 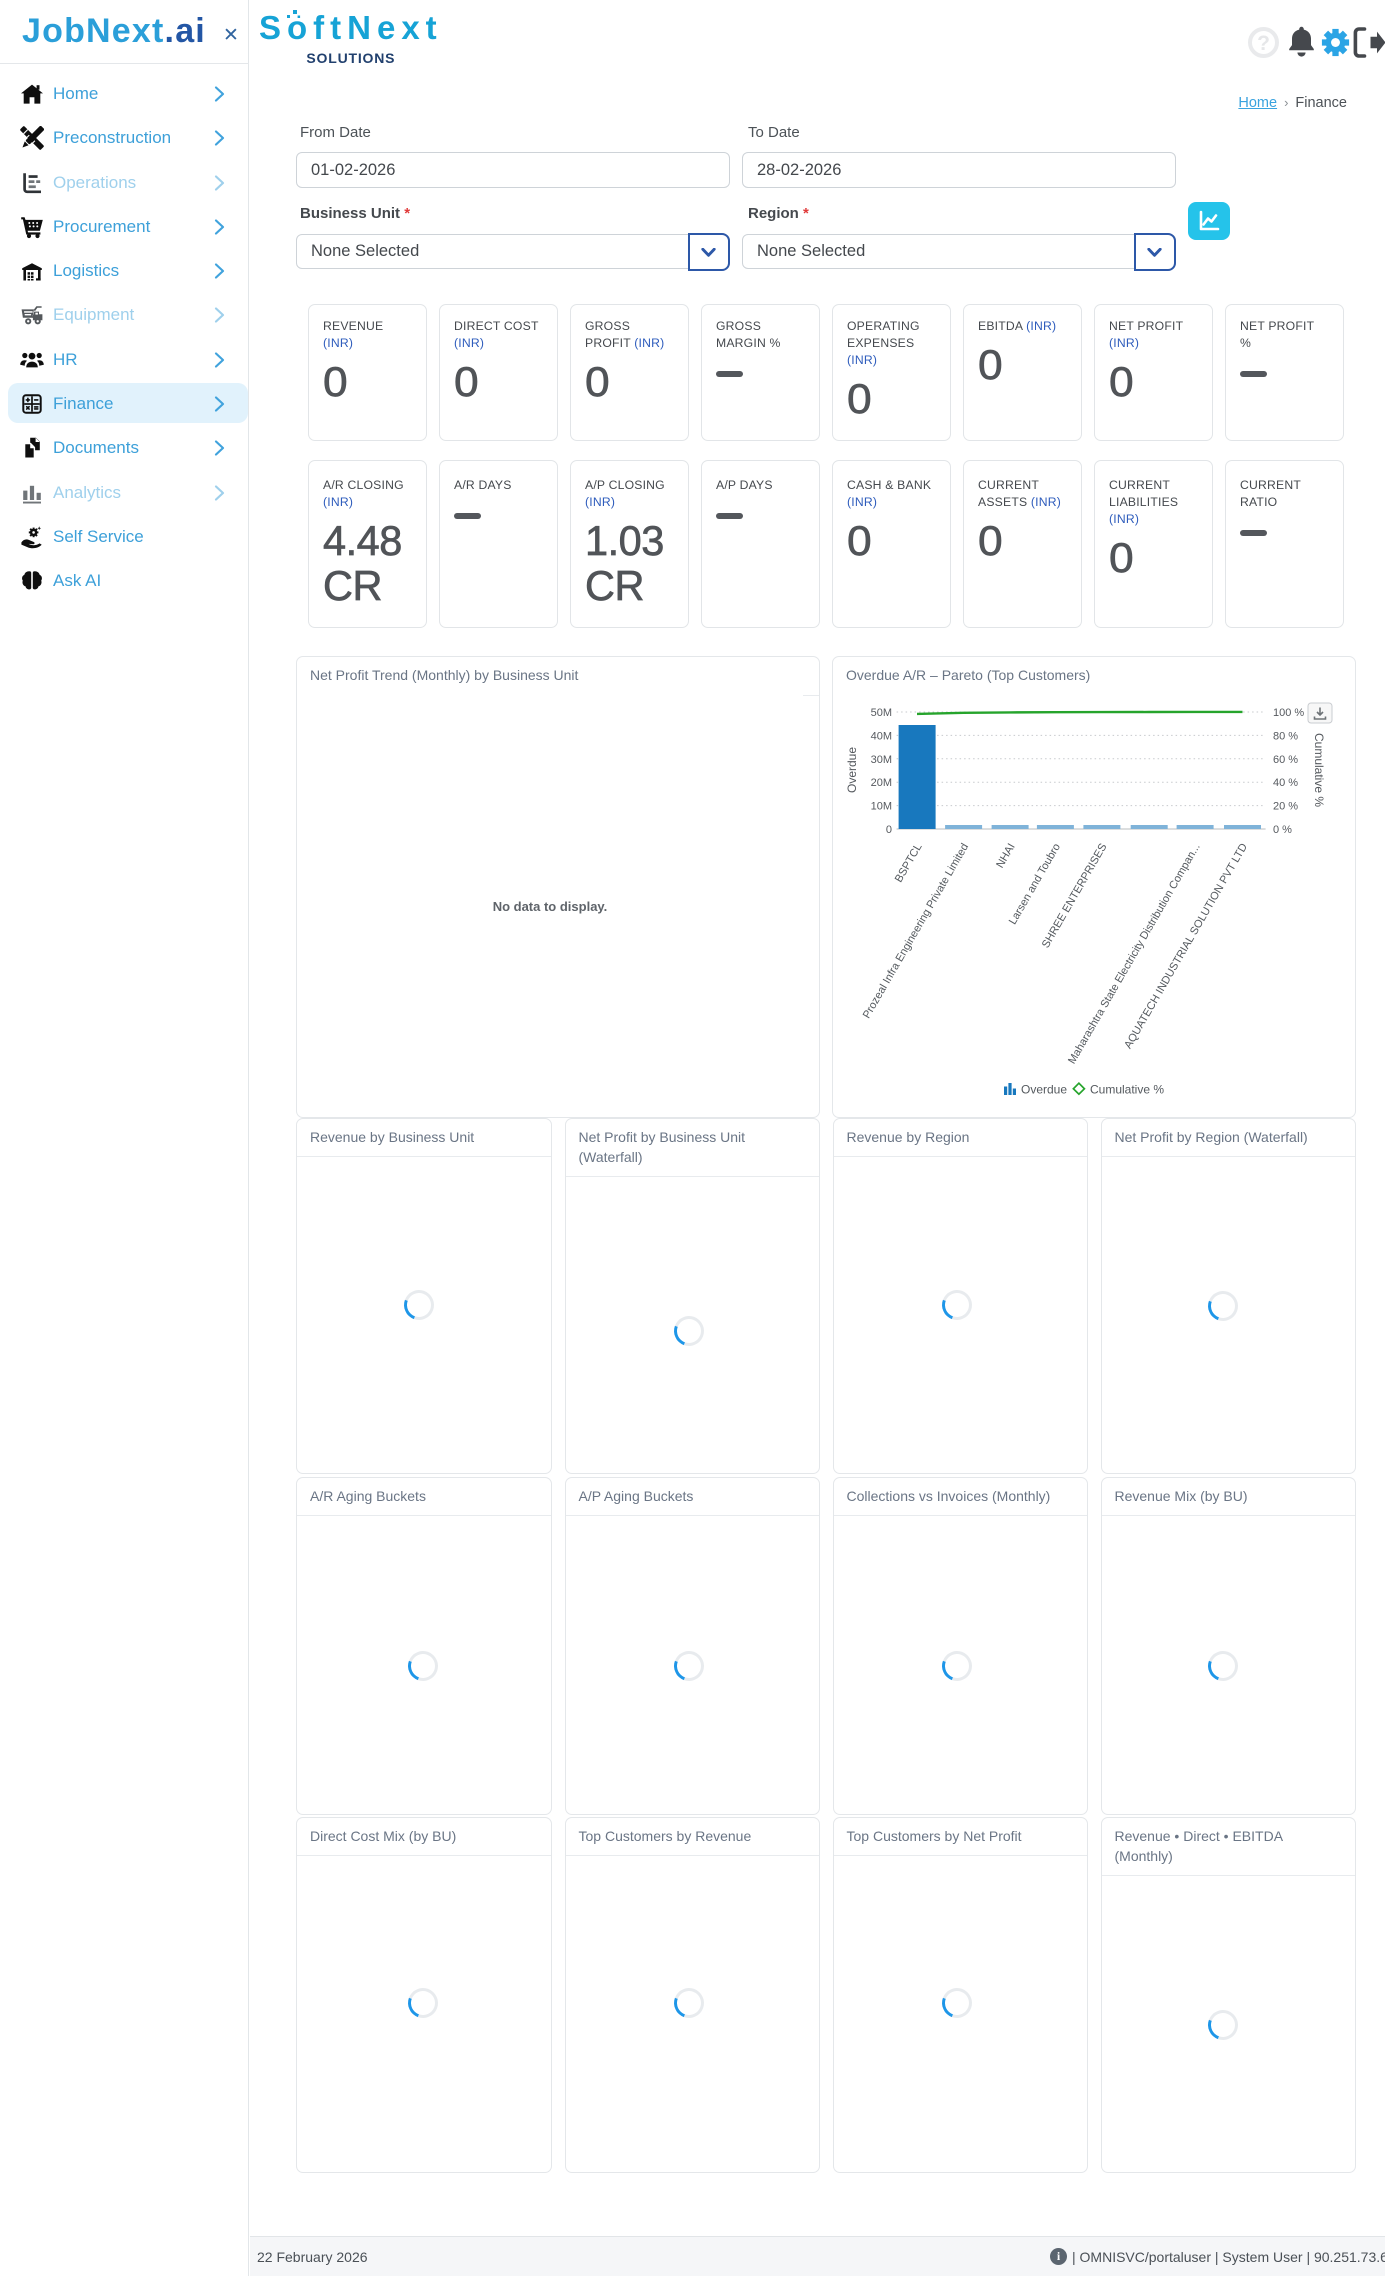 I want to click on svg-text: Larsen and Toubro, so click(x=1035, y=884).